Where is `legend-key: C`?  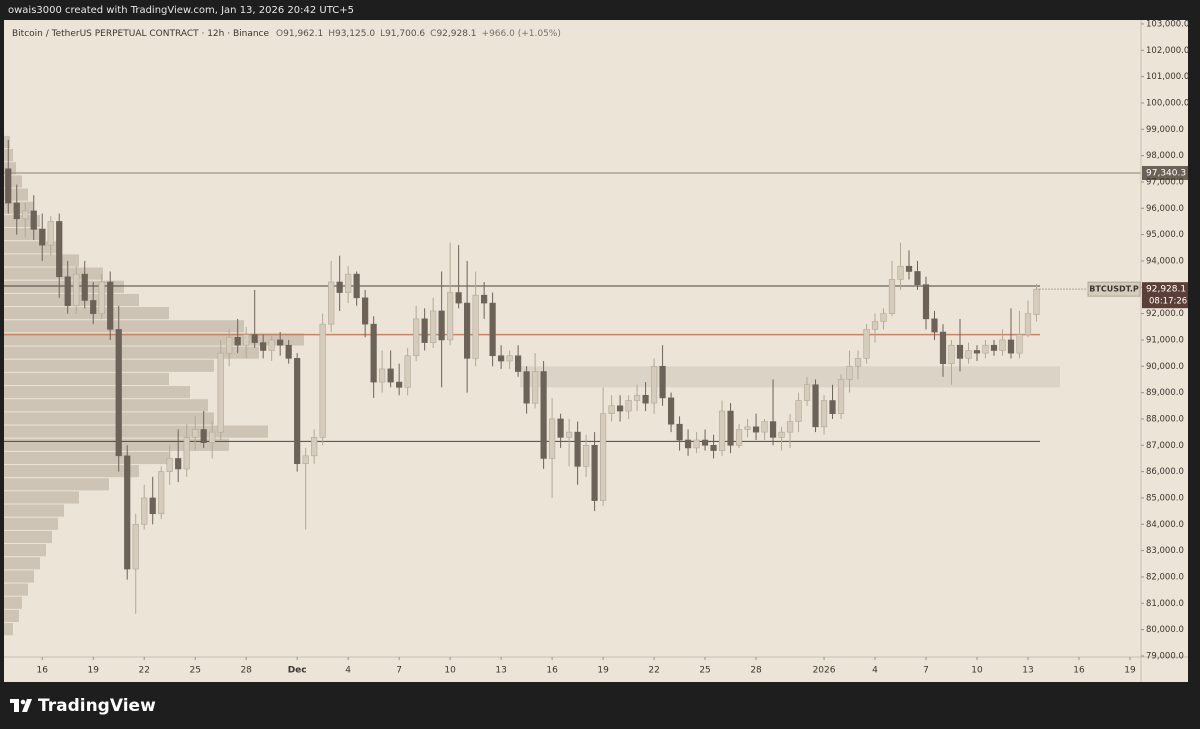
legend-key: C is located at coordinates (433, 34).